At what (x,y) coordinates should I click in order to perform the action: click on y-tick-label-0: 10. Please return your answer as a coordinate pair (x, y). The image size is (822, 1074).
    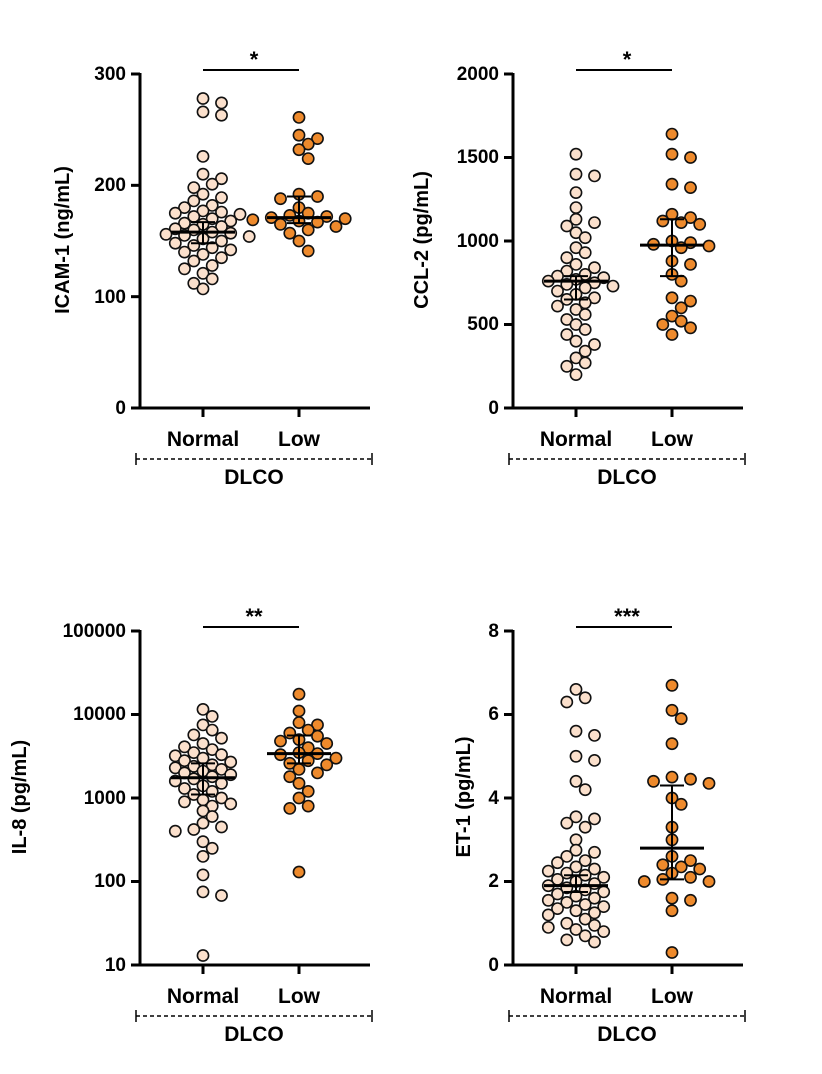
    Looking at the image, I should click on (115, 965).